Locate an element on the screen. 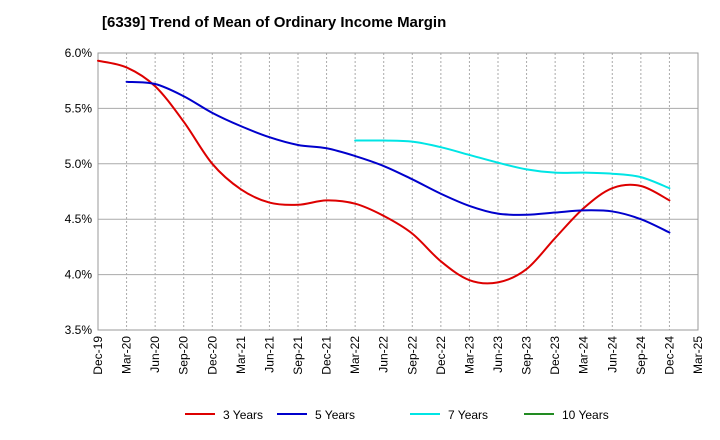  x-tick-label: Dec-22 is located at coordinates (441, 355).